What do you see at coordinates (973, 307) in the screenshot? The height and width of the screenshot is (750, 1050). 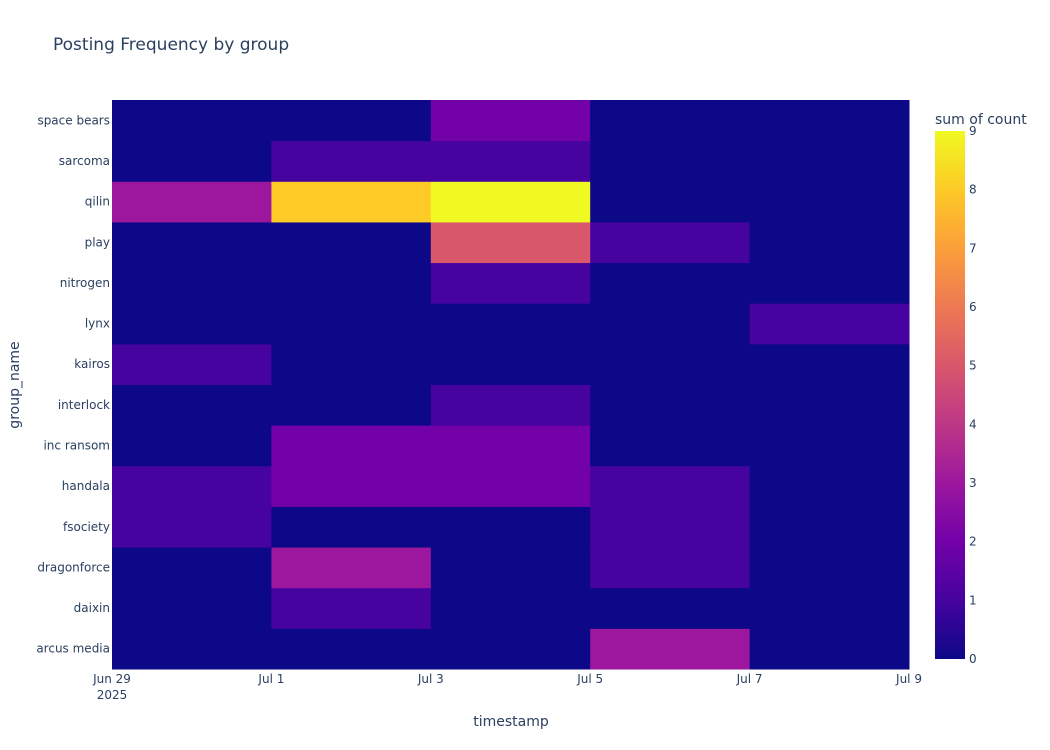 I see `colorbar-tick-label: 6` at bounding box center [973, 307].